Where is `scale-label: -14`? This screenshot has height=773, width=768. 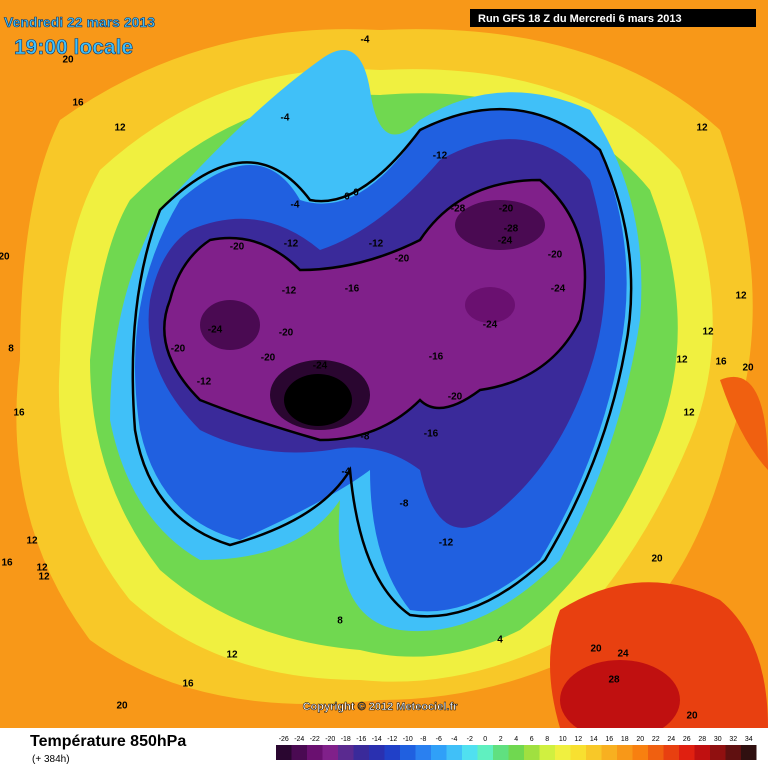 scale-label: -14 is located at coordinates (377, 739).